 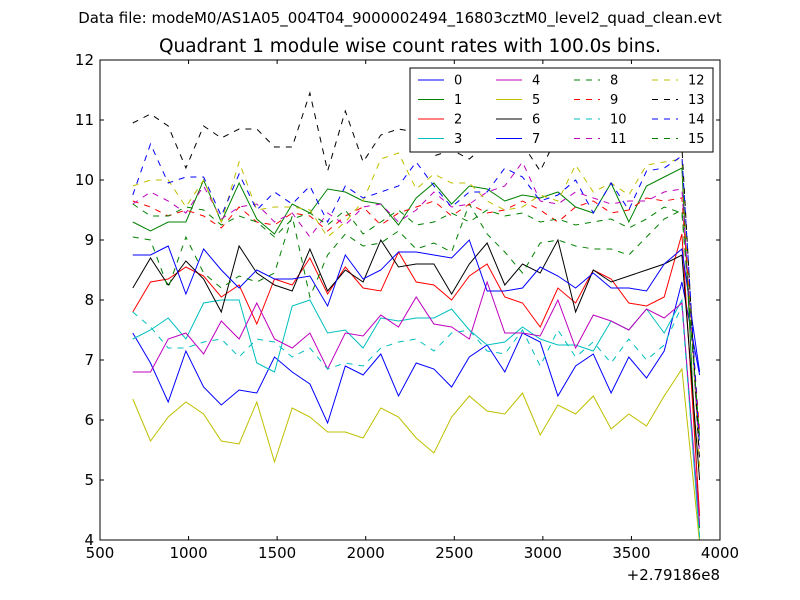 I want to click on legend-item-4: 4, so click(x=518, y=81).